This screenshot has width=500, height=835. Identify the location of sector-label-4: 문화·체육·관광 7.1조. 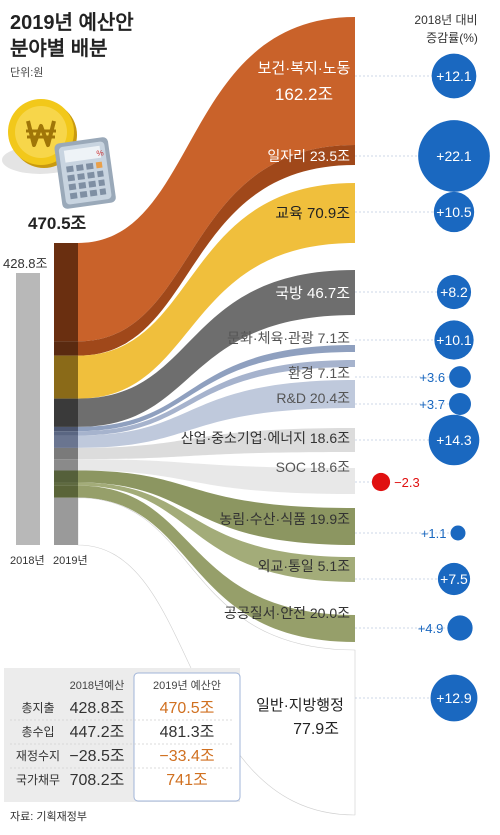
(288, 338).